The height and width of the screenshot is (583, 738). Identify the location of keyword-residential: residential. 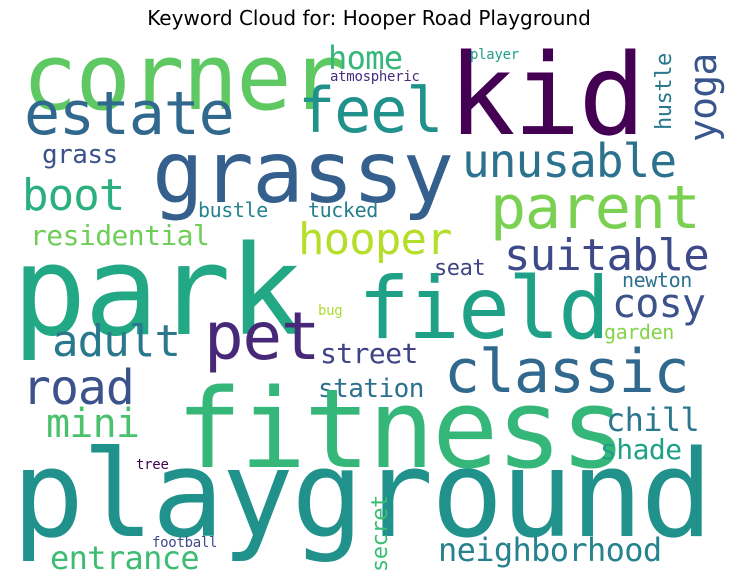
(120, 235).